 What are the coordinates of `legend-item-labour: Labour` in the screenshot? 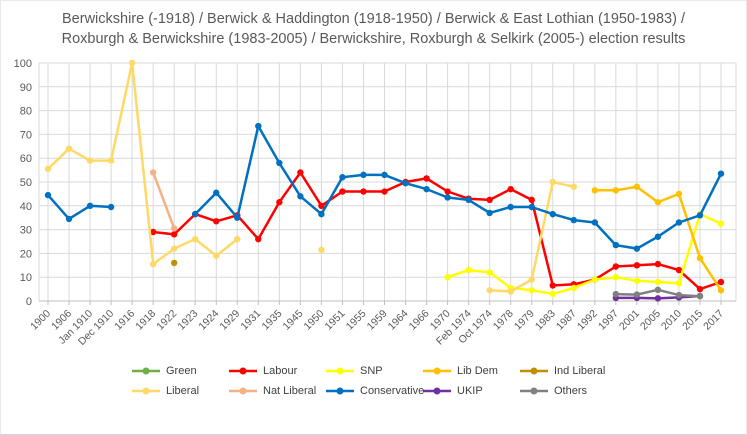 It's located at (276, 371).